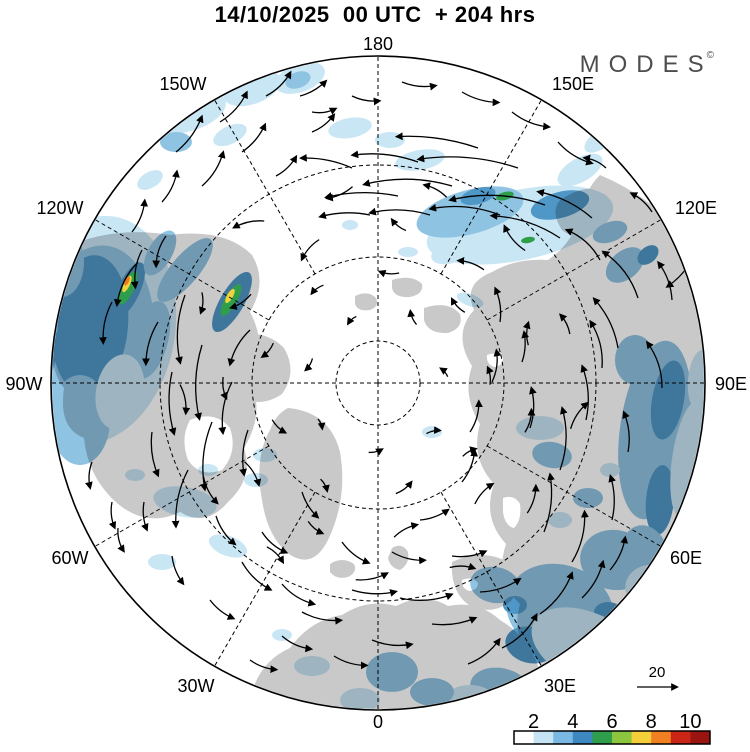 Image resolution: width=750 pixels, height=752 pixels. Describe the element at coordinates (326, 253) in the screenshot. I see `precip-hotspot-layer` at that location.